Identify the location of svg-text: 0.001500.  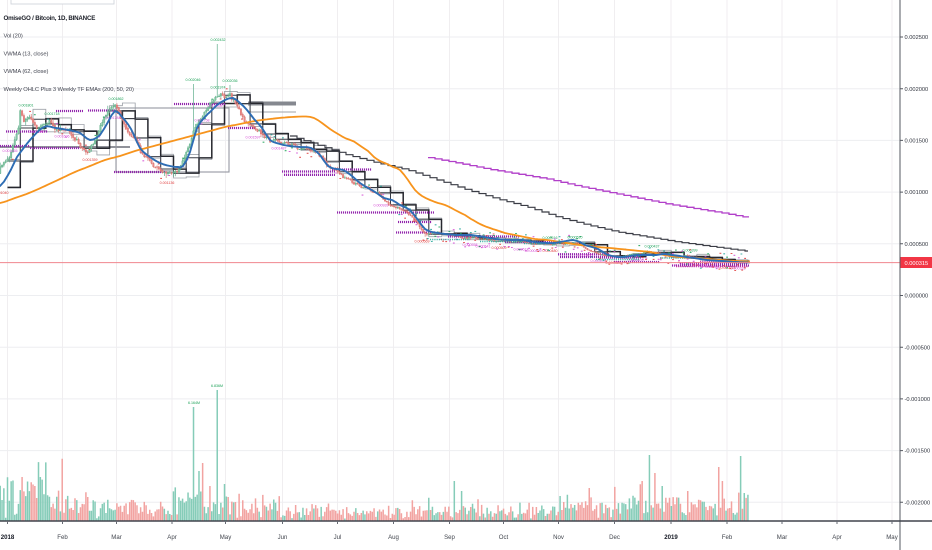
(917, 142).